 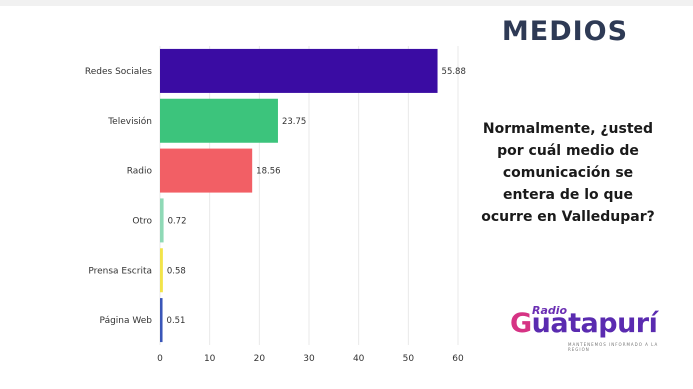 I want to click on chart-heading: MEDIOS, so click(x=565, y=31).